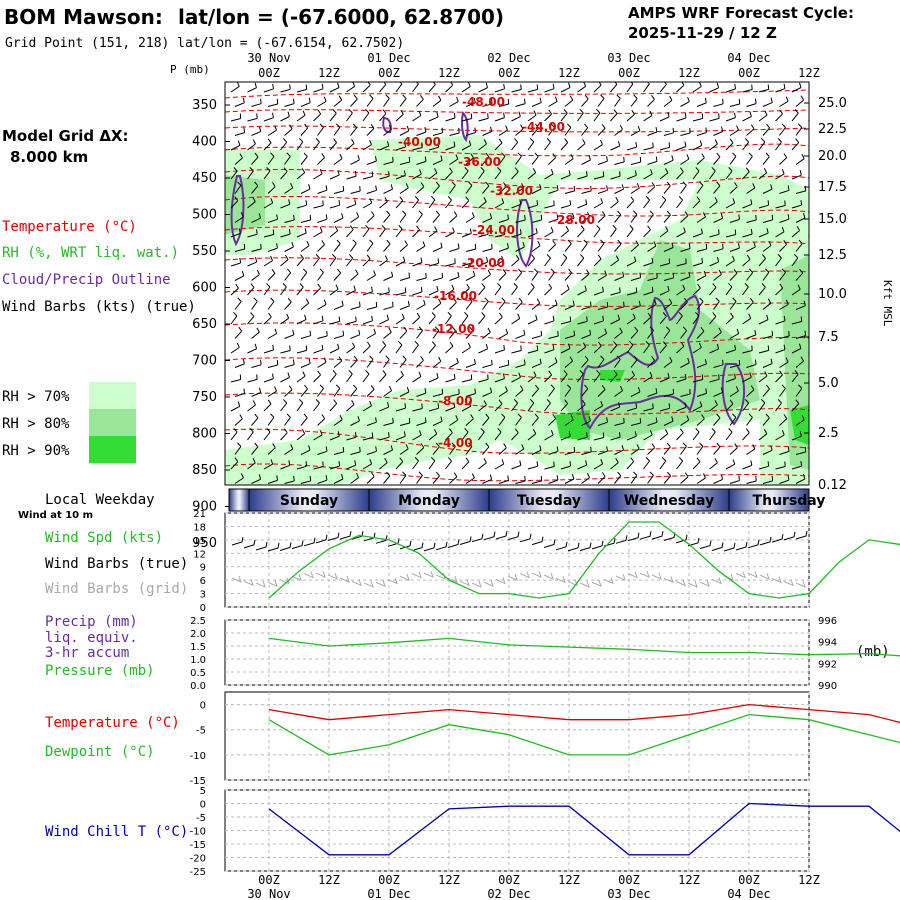  Describe the element at coordinates (87, 653) in the screenshot. I see `precip-accum-label: 3-hr accum` at that location.